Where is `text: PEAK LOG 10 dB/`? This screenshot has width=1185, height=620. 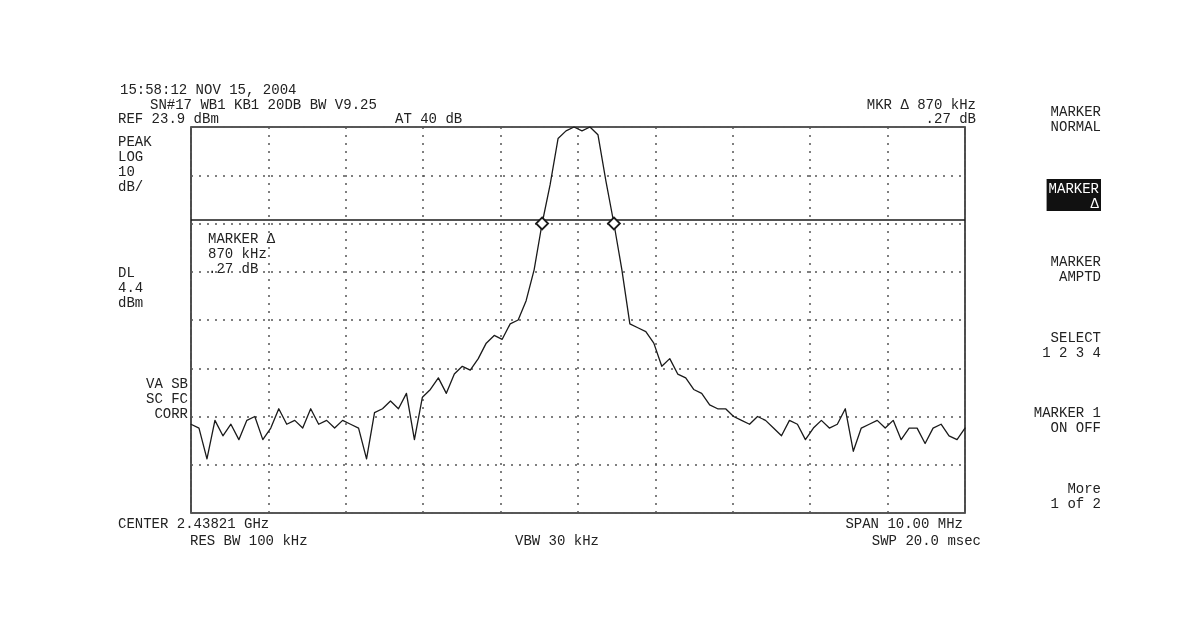 text: PEAK LOG 10 dB/ is located at coordinates (135, 164).